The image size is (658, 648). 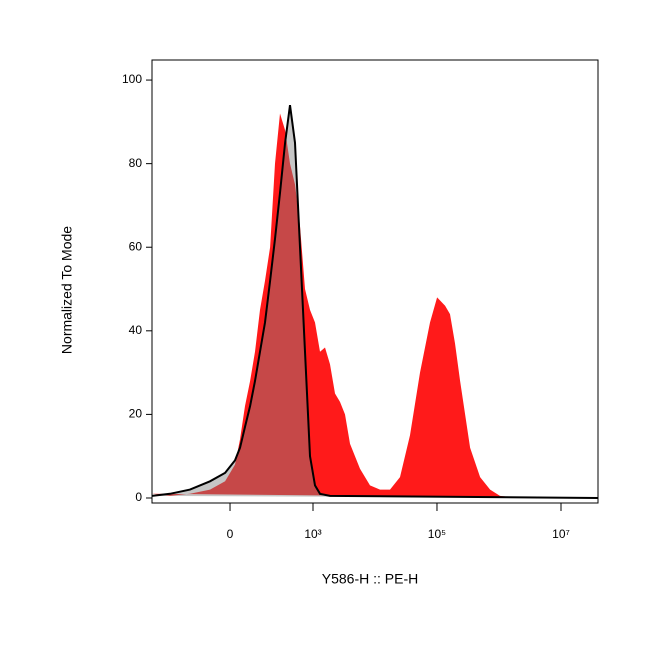 What do you see at coordinates (312, 534) in the screenshot?
I see `x-tick-label: 10³` at bounding box center [312, 534].